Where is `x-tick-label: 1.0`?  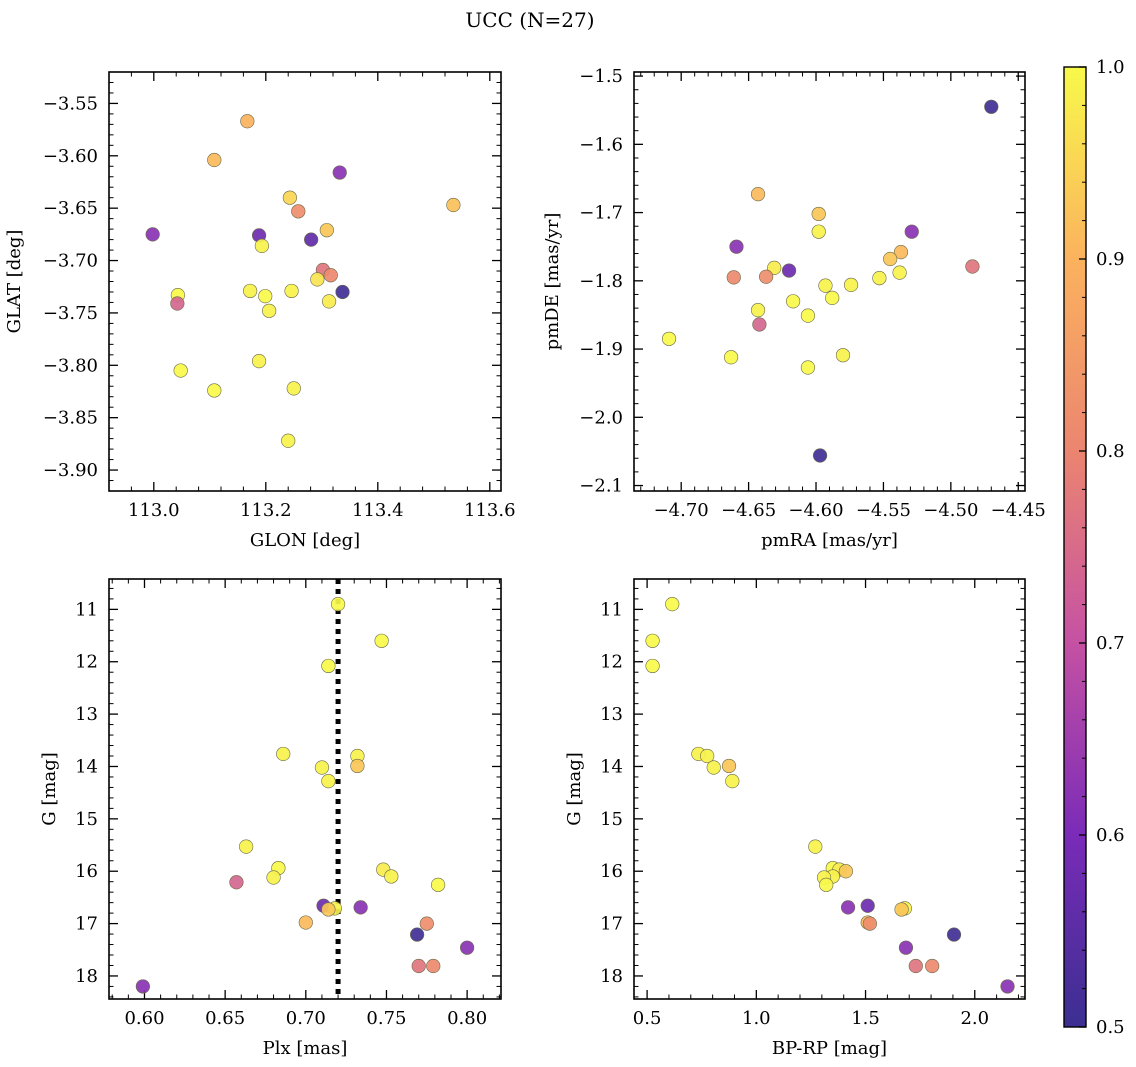 x-tick-label: 1.0 is located at coordinates (756, 1018).